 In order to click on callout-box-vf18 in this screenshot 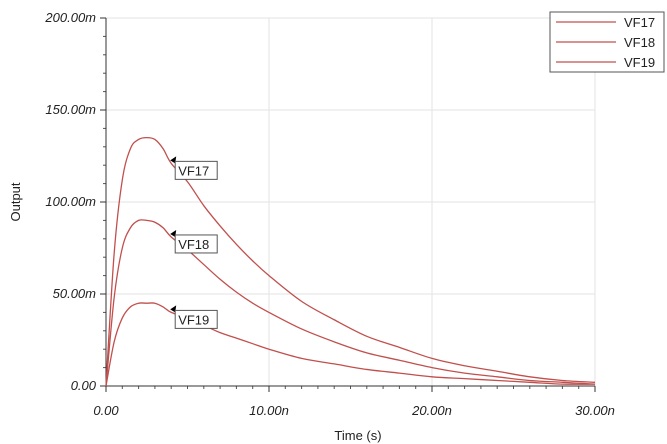, I will do `click(196, 244)`.